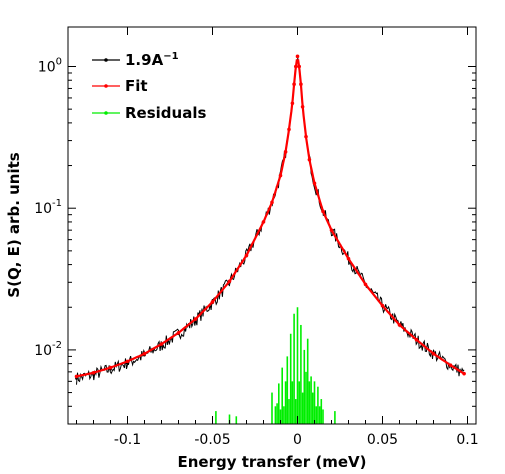 The height and width of the screenshot is (474, 505). I want to click on legend-label-fit: Fit, so click(136, 86).